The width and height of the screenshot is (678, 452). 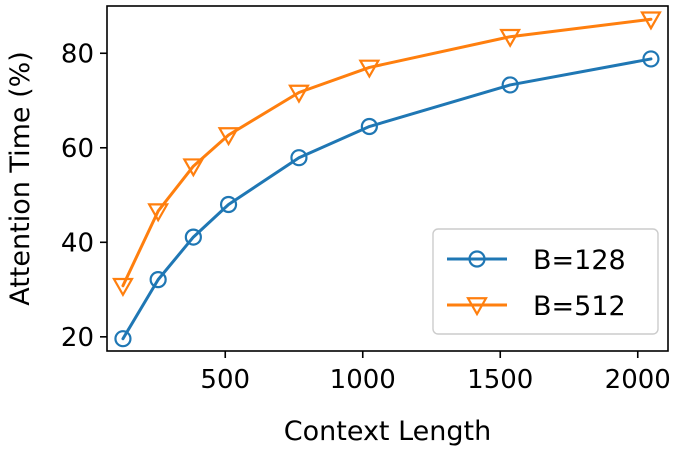 I want to click on x-tick-label: 2000, so click(x=638, y=380).